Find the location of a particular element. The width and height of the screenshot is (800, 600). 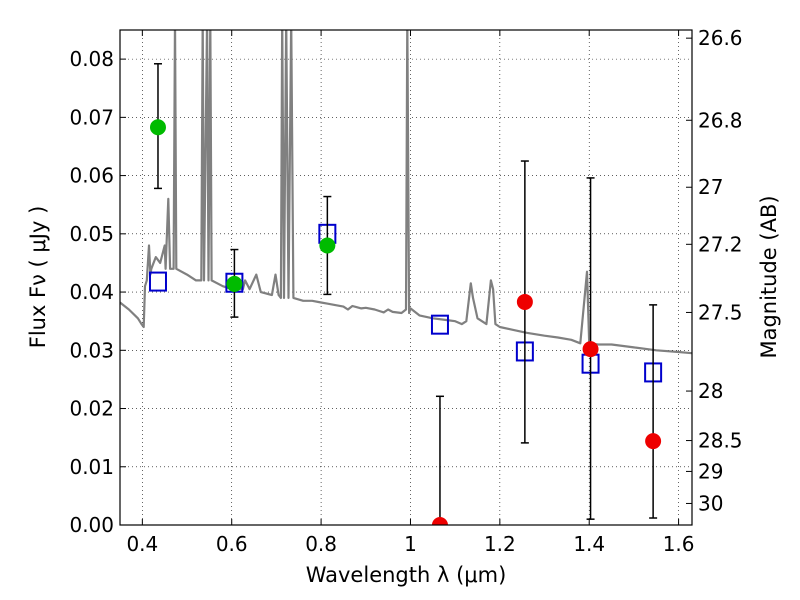

y-tick-label: 0.08 is located at coordinates (91, 59).